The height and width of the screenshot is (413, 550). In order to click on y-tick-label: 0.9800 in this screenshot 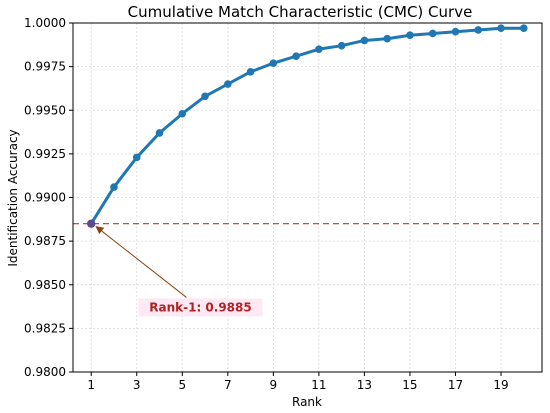, I will do `click(45, 372)`.